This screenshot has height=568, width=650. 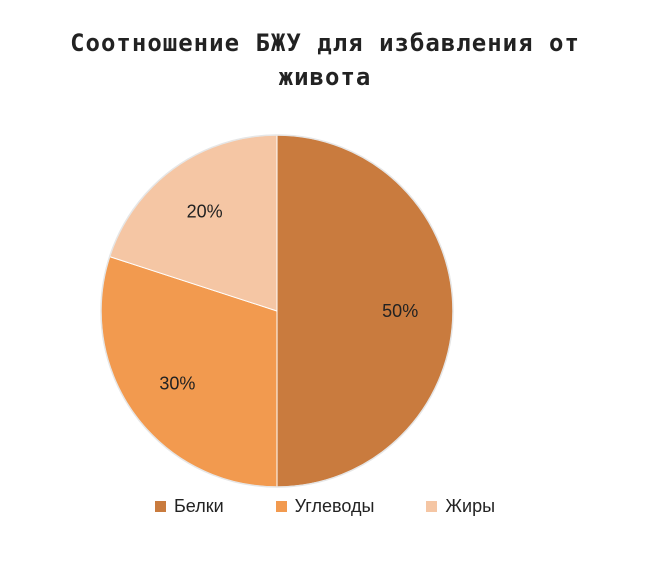 What do you see at coordinates (198, 506) in the screenshot?
I see `legend-label-belki: Белки` at bounding box center [198, 506].